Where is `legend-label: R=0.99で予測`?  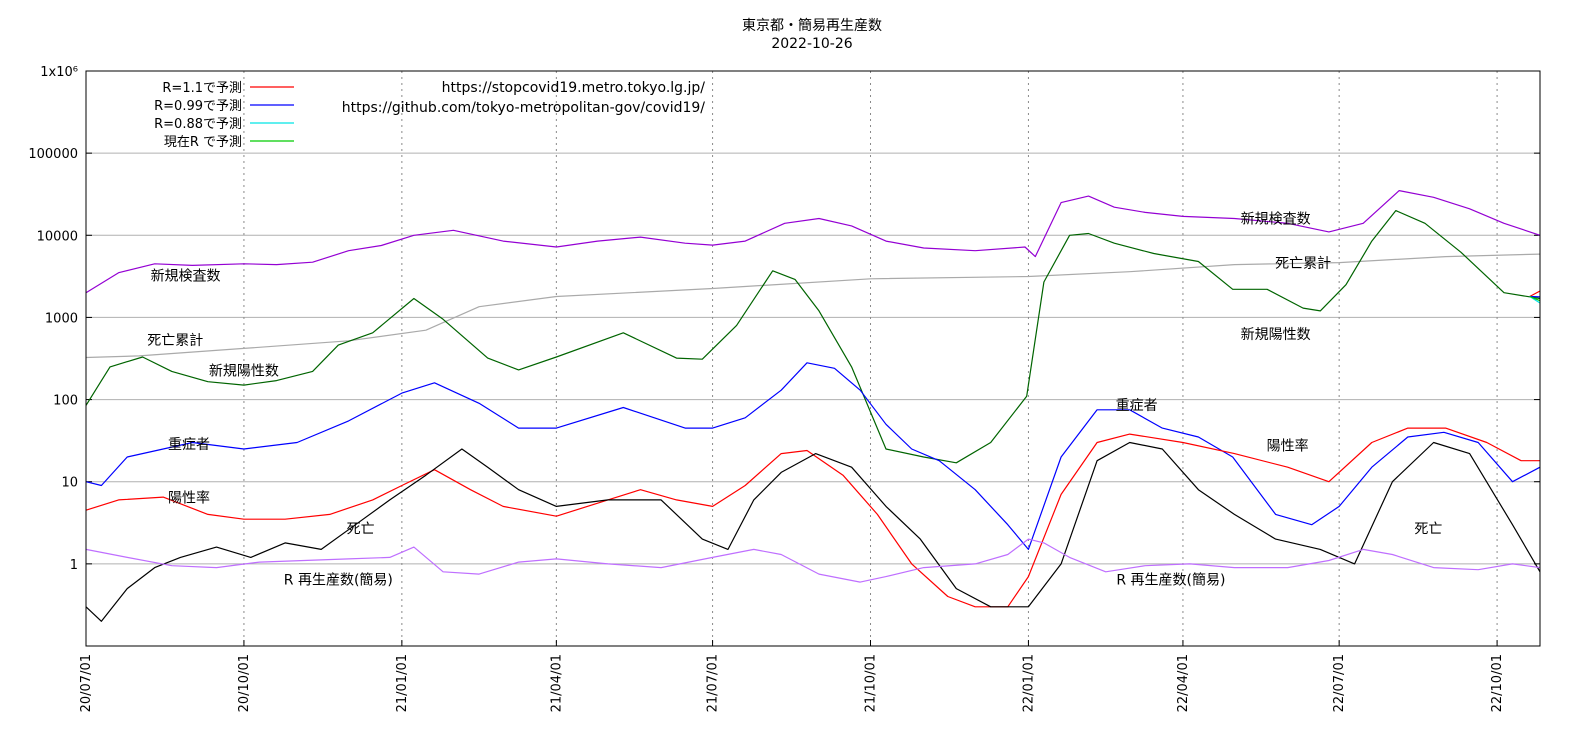
legend-label: R=0.99で予測 is located at coordinates (198, 106).